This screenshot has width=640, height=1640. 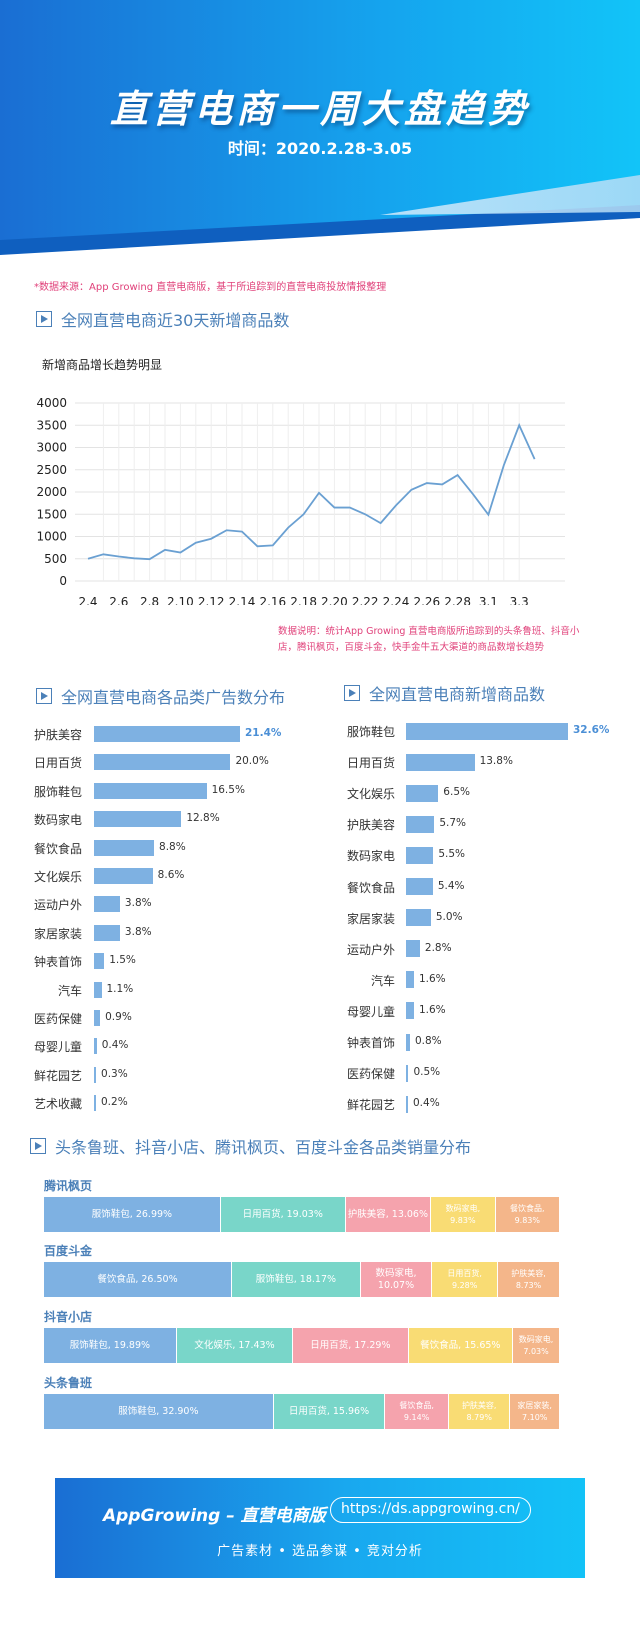 What do you see at coordinates (319, 109) in the screenshot?
I see `page-title: 直营电商一周大盘趋势` at bounding box center [319, 109].